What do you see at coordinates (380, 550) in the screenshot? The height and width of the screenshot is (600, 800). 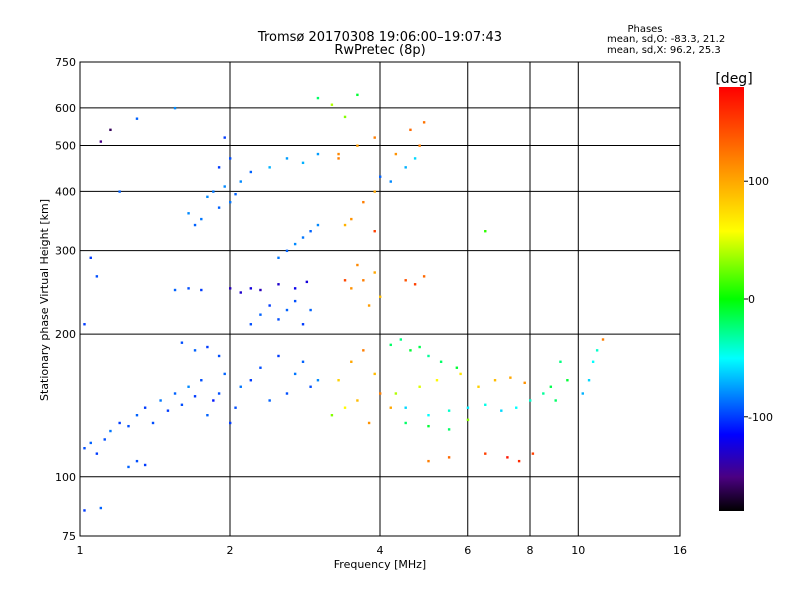 I see `x-tick-label: 4` at bounding box center [380, 550].